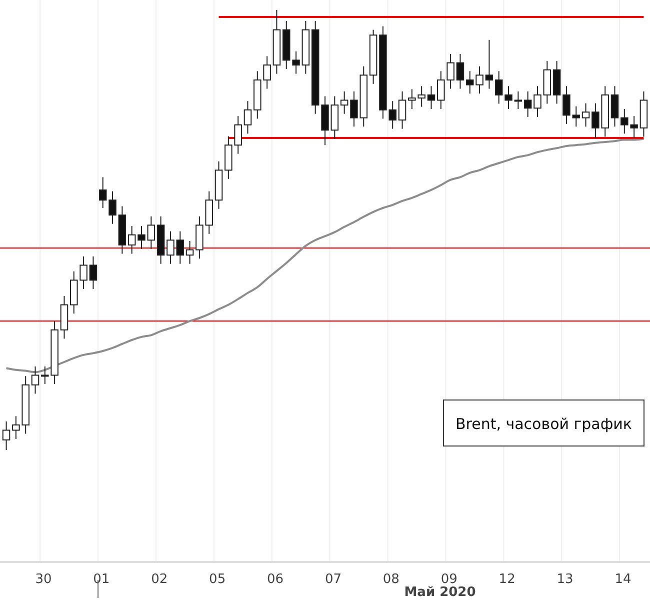 The width and height of the screenshot is (650, 600). I want to click on x-axis-title: Май 2020, so click(440, 592).